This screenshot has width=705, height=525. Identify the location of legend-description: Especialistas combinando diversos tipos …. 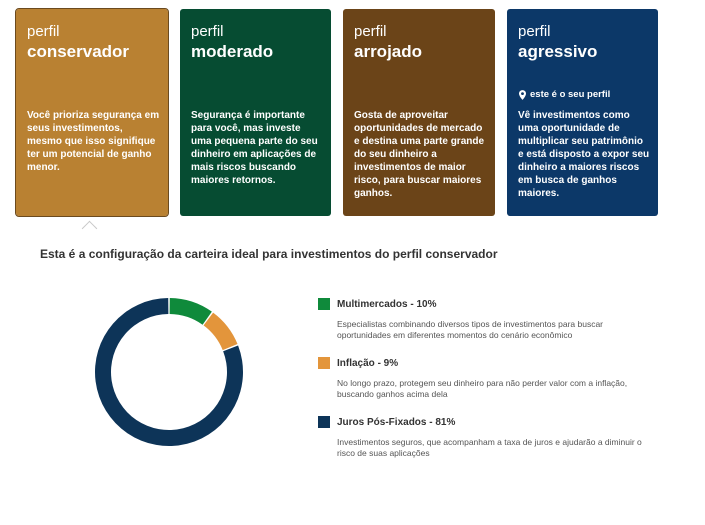
(470, 329).